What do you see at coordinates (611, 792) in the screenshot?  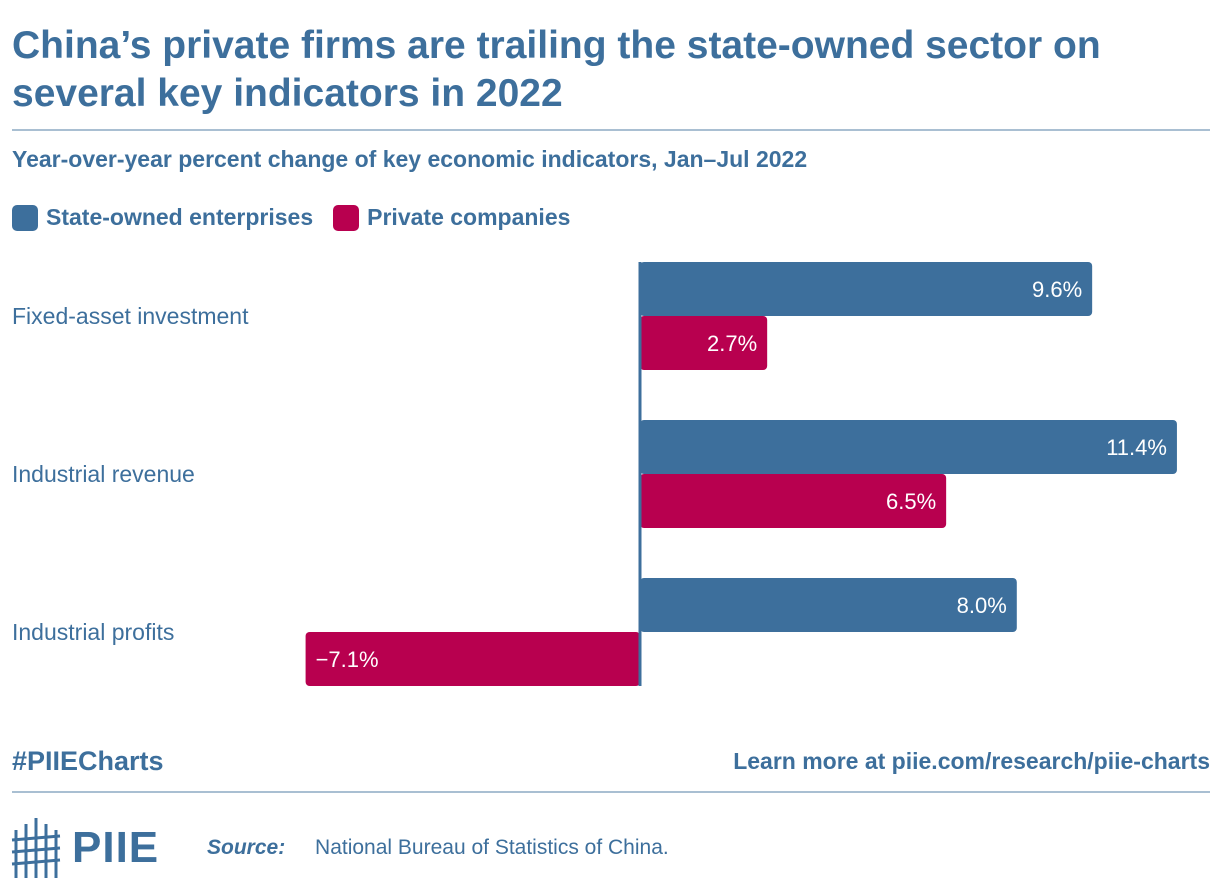 I see `footer-divider` at bounding box center [611, 792].